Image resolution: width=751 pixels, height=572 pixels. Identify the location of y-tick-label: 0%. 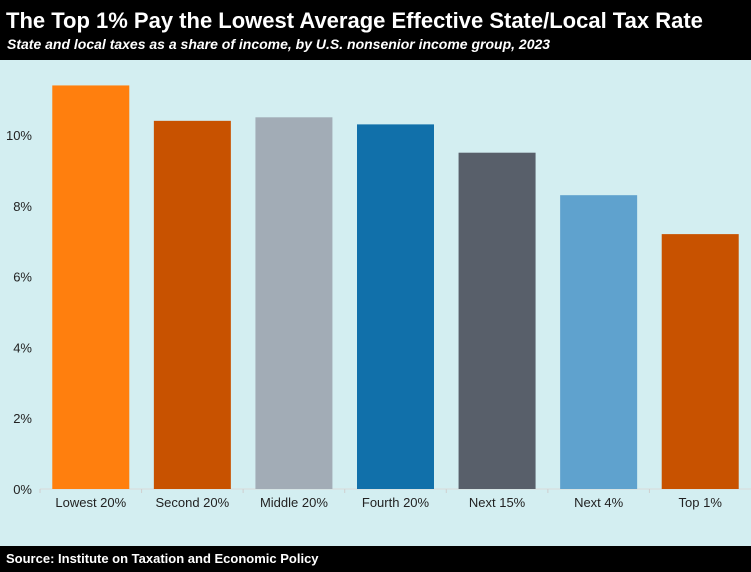
(22, 489).